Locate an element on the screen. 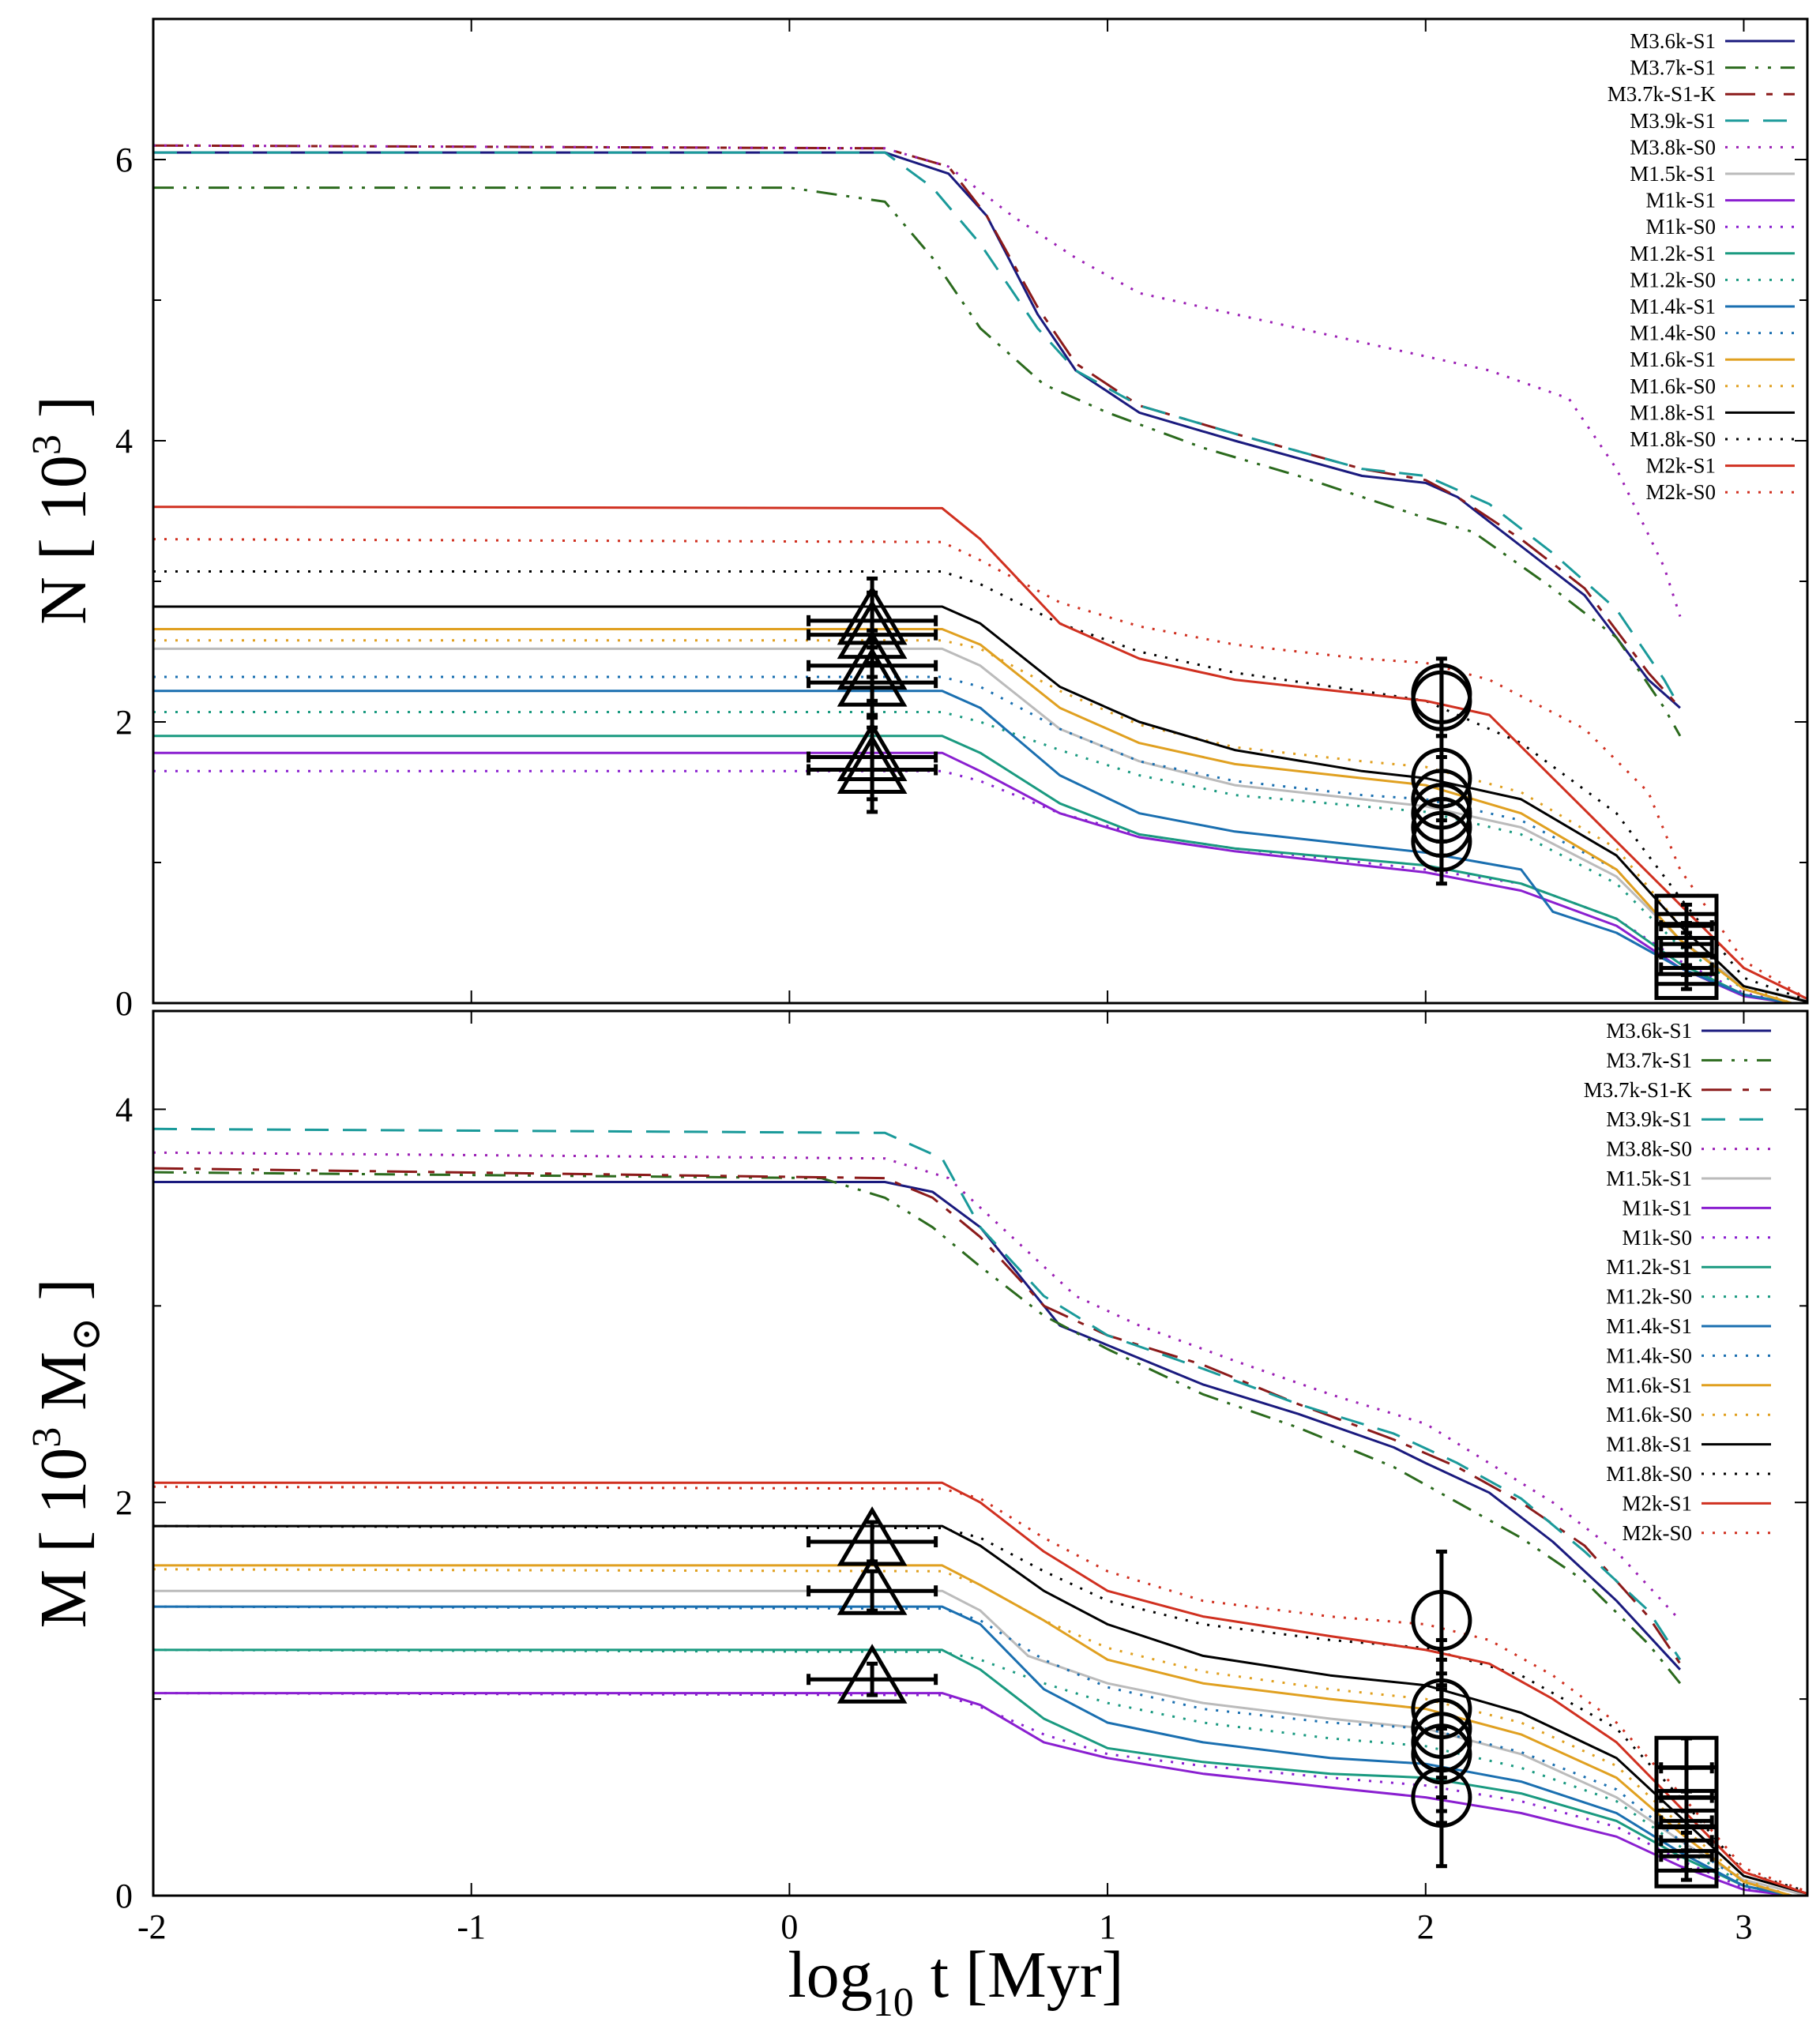  bottom-legend-entry-11: M1.4k-S0 is located at coordinates (1688, 1355).